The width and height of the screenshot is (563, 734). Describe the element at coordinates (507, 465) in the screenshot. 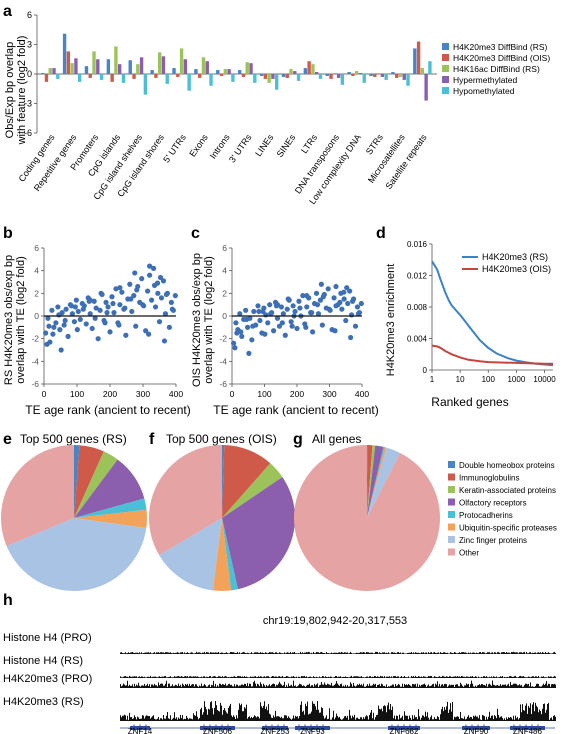

I see `legend-entry: Double homeobox proteins` at that location.